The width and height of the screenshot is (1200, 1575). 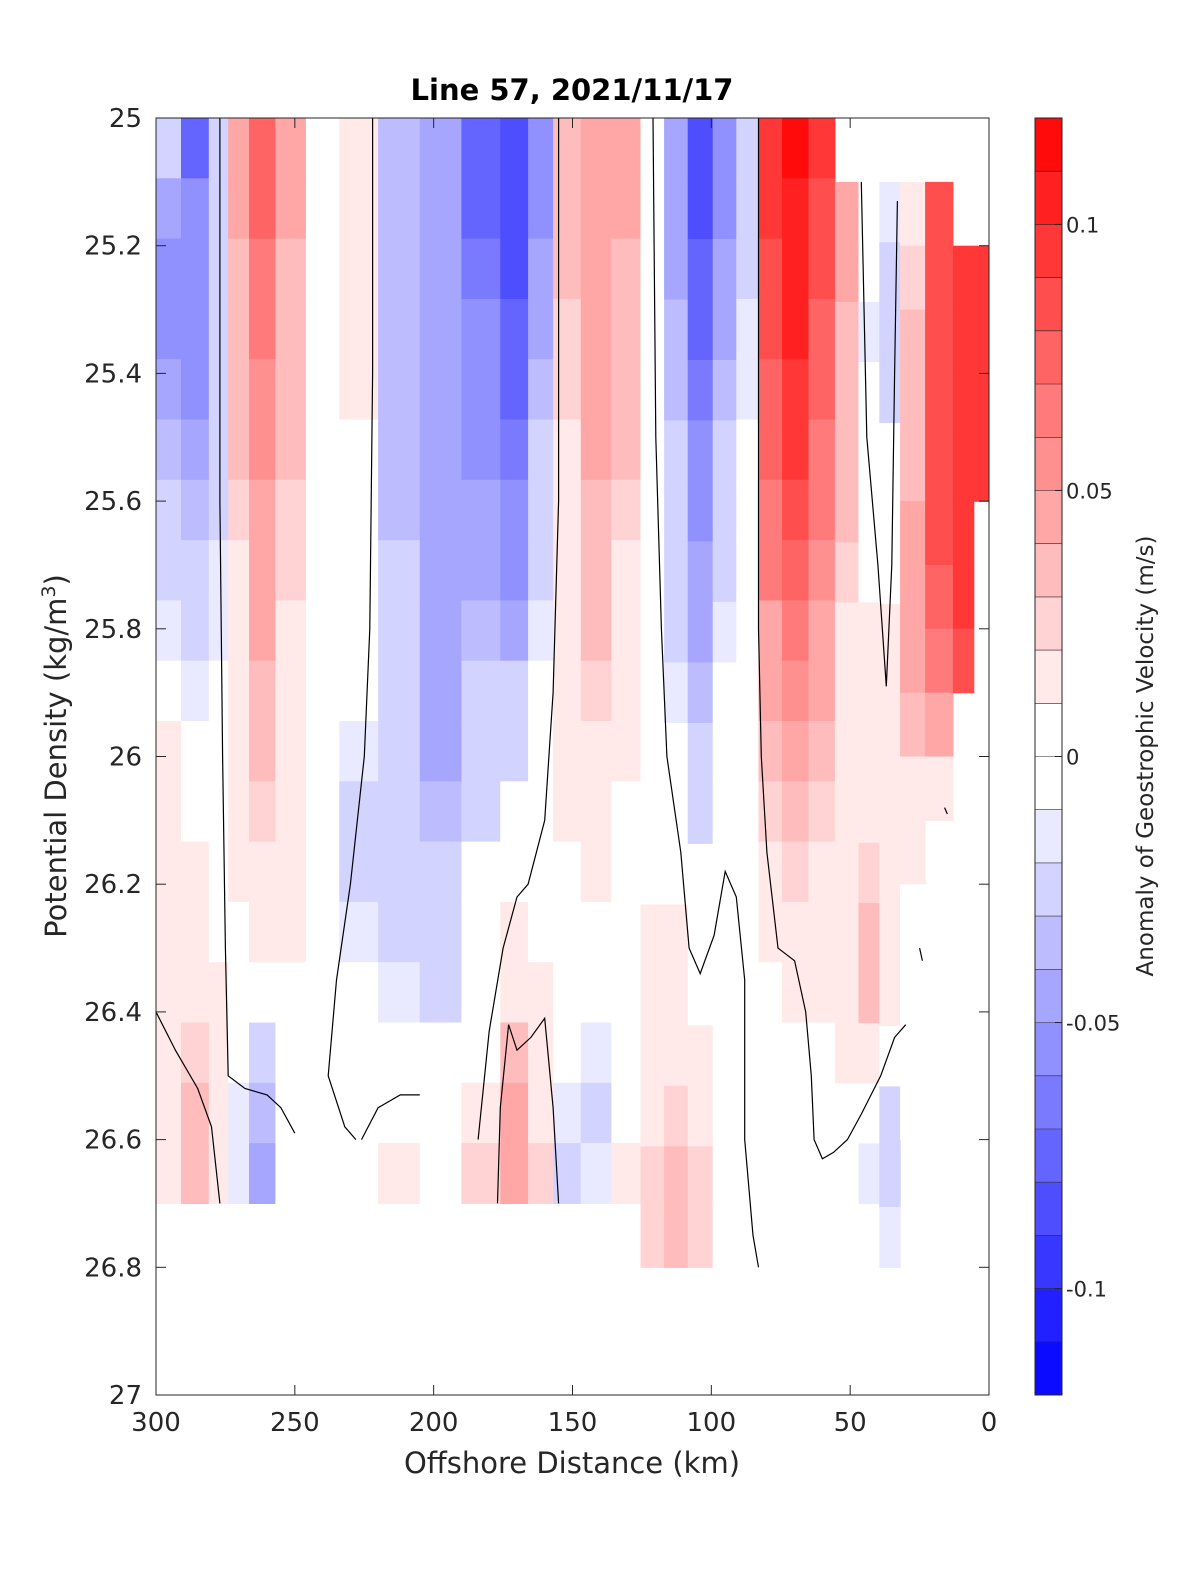 I want to click on colorbar, so click(x=1048, y=757).